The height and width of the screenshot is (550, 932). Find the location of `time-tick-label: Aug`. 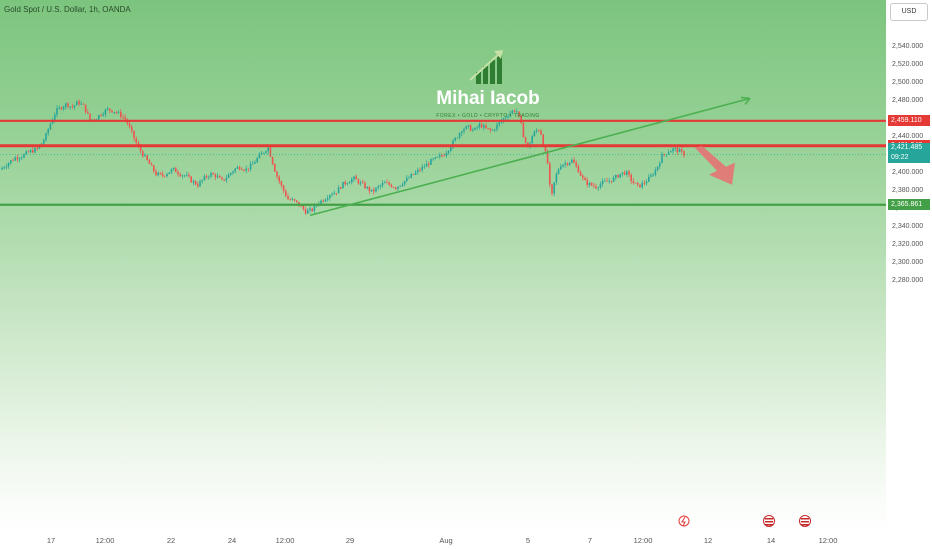

time-tick-label: Aug is located at coordinates (446, 540).